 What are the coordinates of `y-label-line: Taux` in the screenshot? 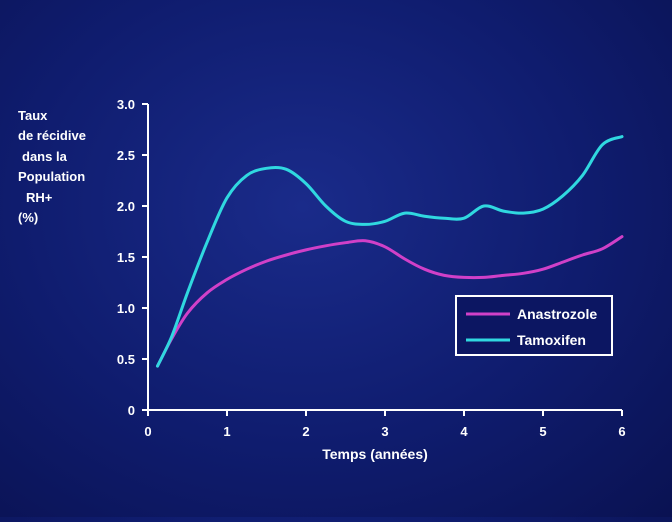 It's located at (33, 115).